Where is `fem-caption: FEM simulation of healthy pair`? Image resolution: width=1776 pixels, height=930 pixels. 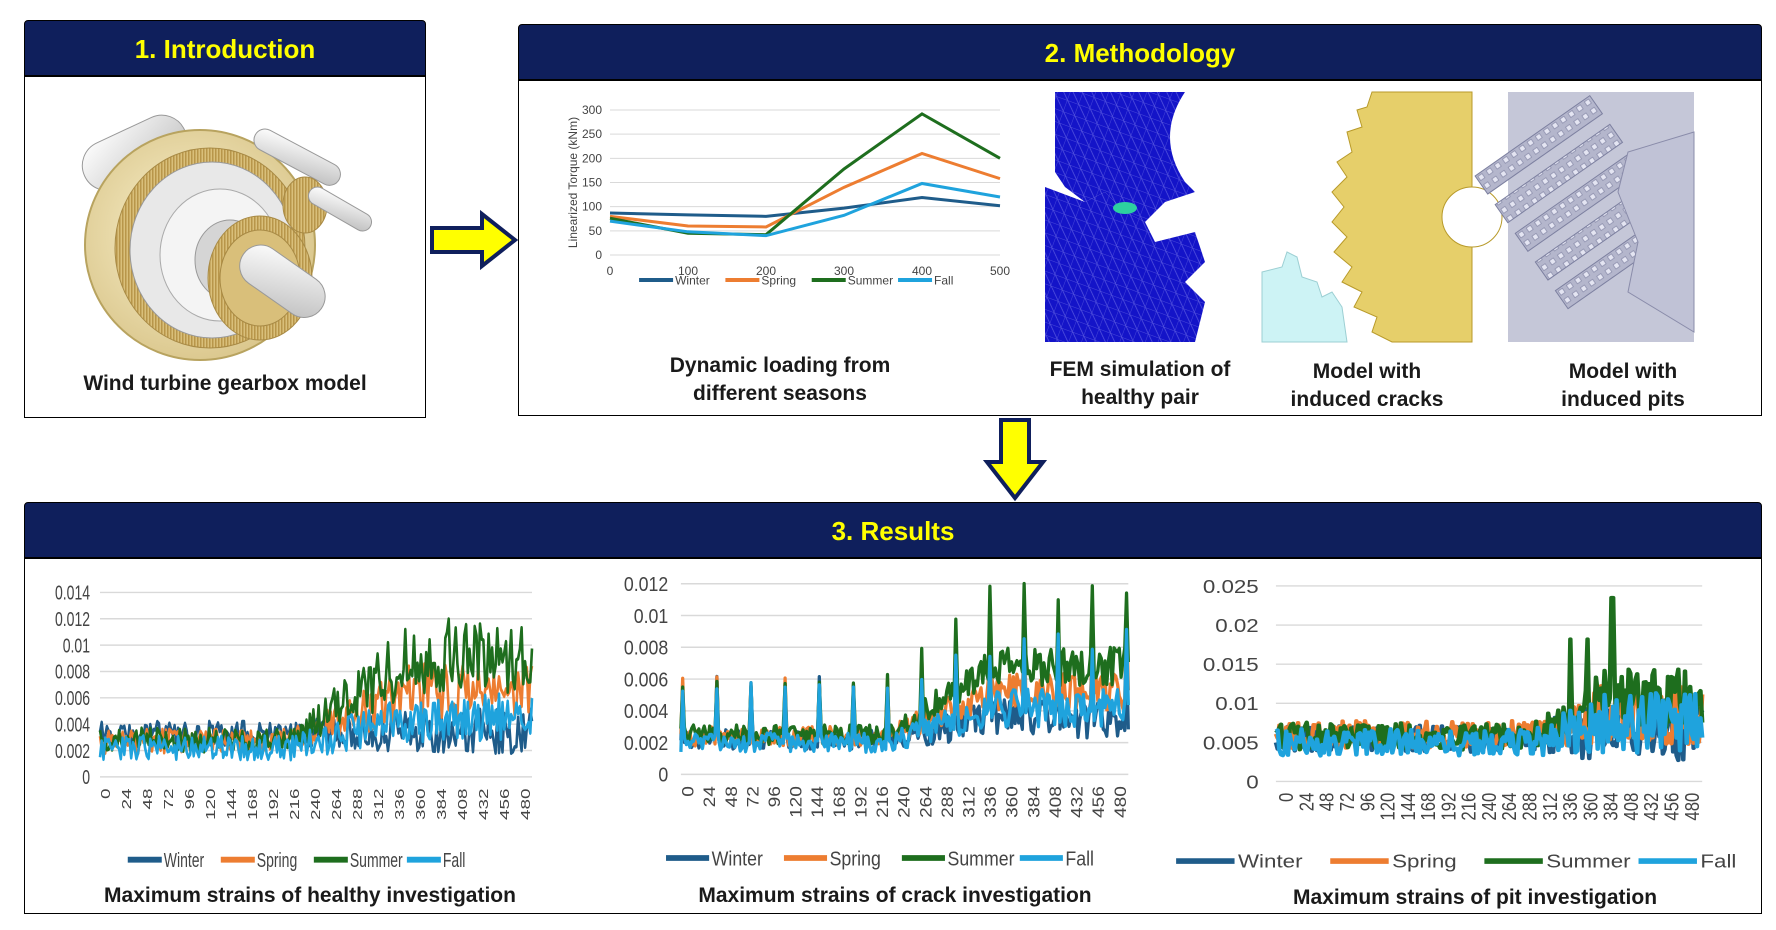 fem-caption: FEM simulation of healthy pair is located at coordinates (1140, 384).